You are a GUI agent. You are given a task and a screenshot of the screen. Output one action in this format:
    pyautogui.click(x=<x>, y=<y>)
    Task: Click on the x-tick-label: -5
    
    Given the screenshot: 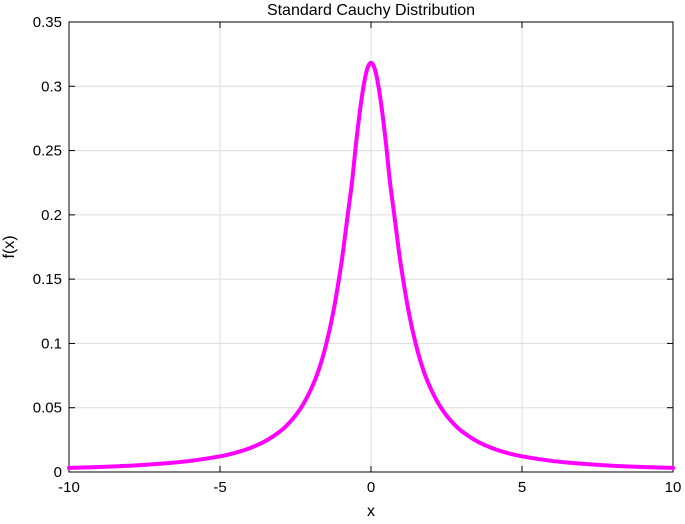 What is the action you would take?
    pyautogui.click(x=219, y=487)
    